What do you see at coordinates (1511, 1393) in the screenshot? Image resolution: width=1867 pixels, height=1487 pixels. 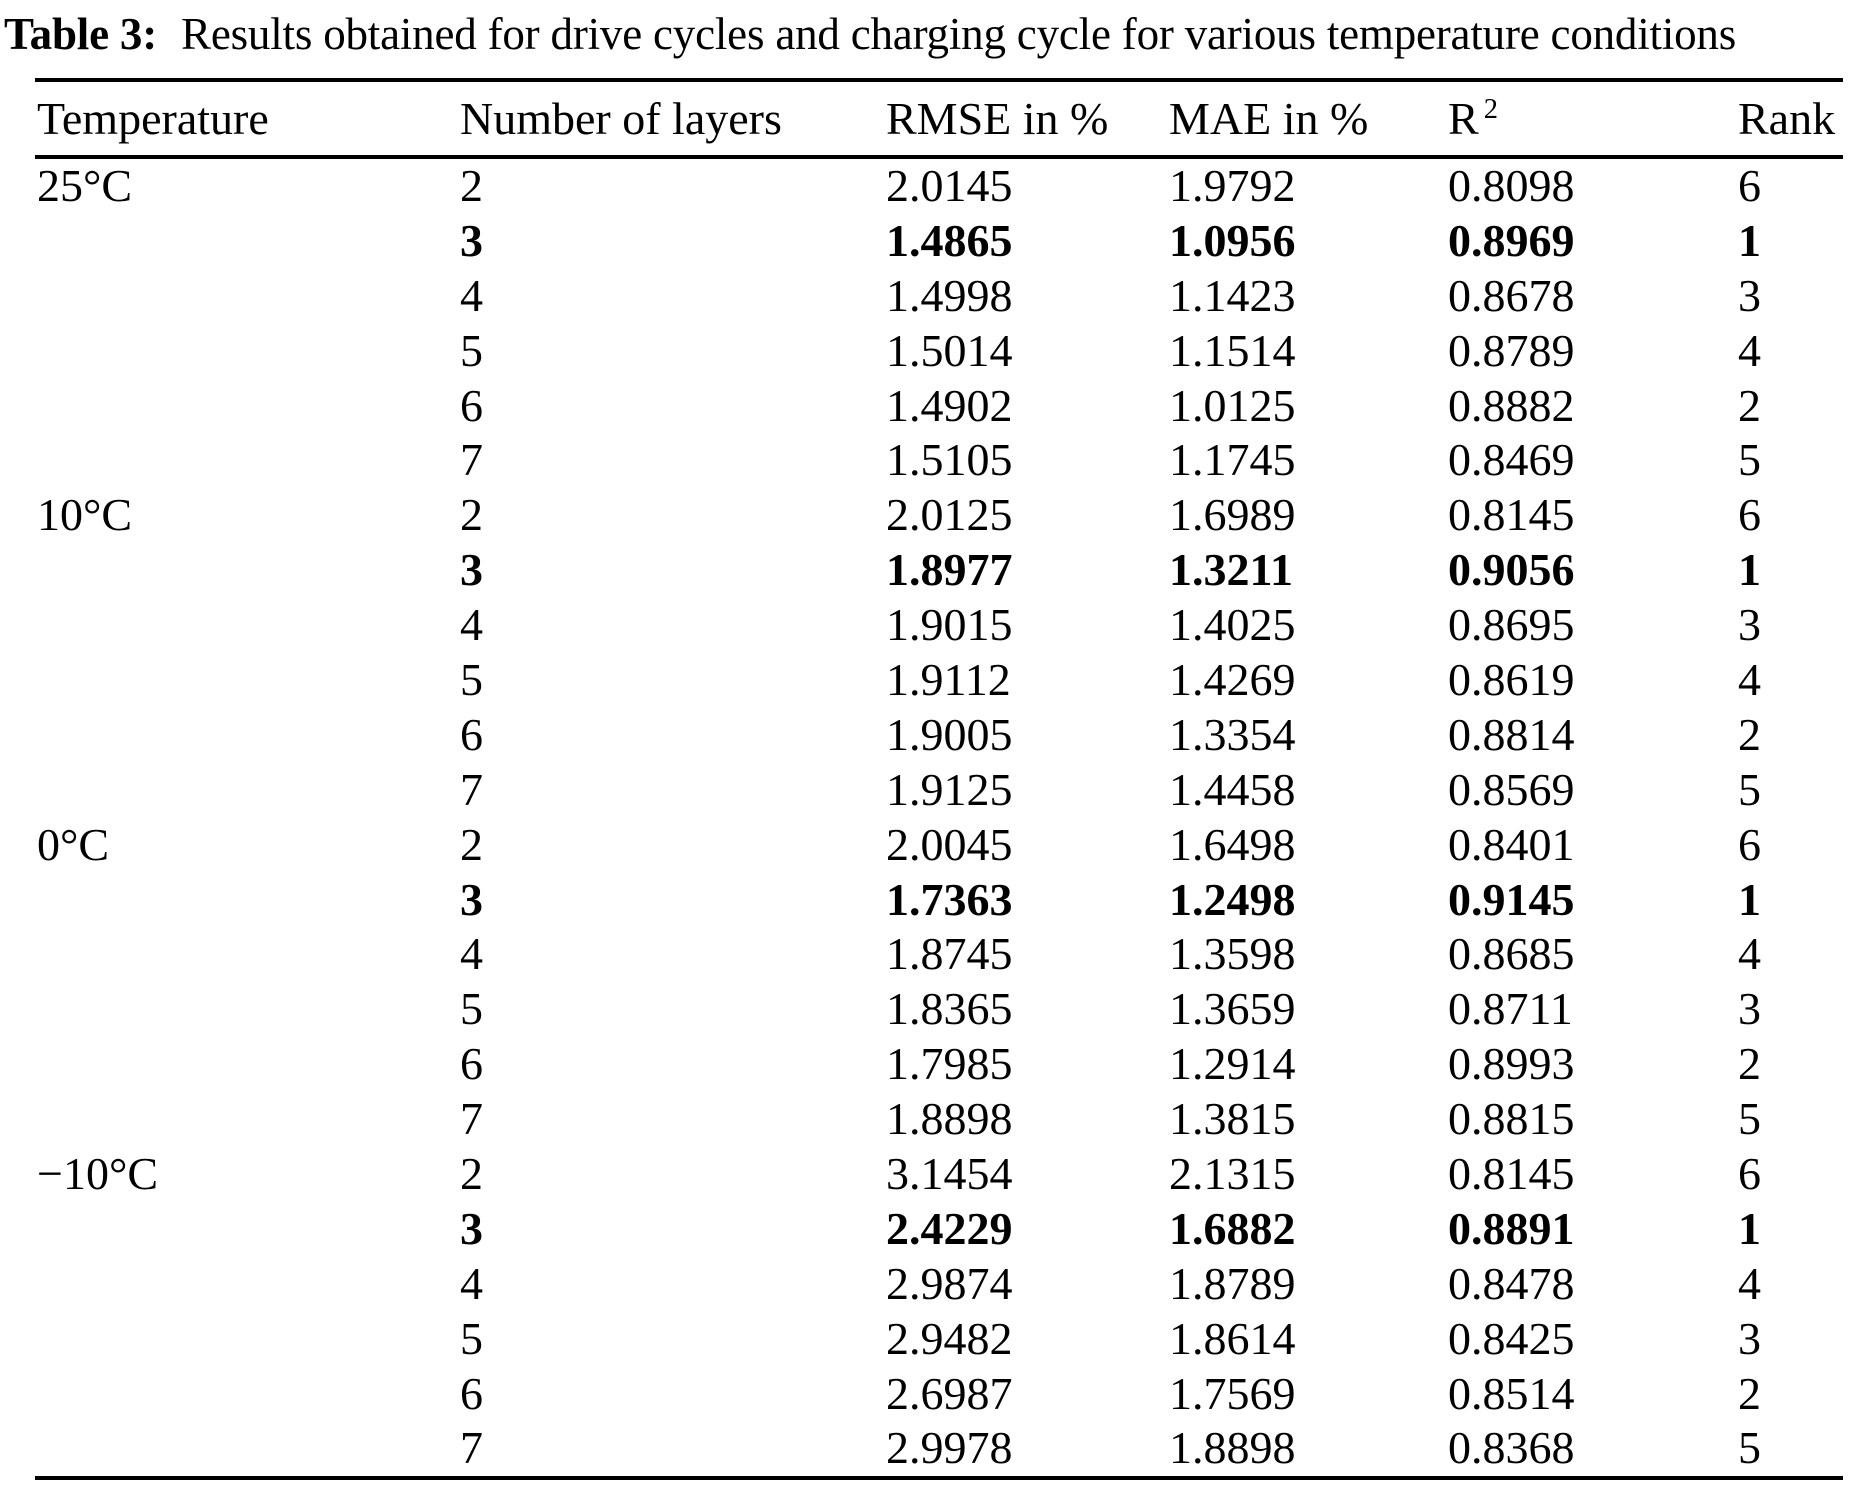 I see `cell-r-squared: 0.8514` at bounding box center [1511, 1393].